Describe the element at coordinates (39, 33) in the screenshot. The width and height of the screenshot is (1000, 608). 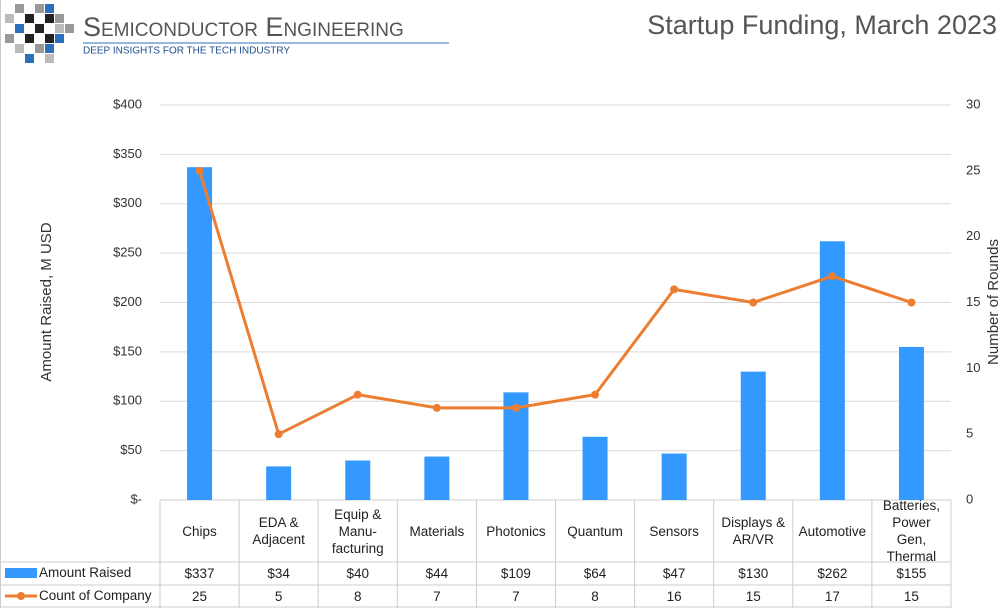
I see `logo-mark` at that location.